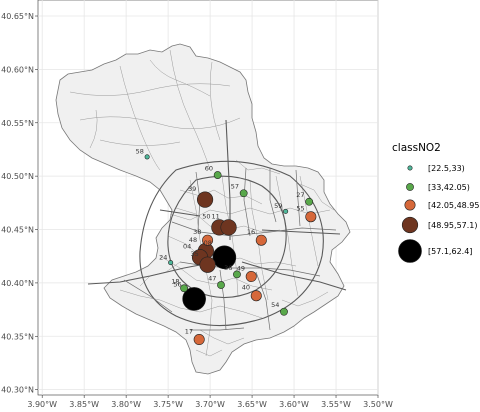 This screenshot has height=412, width=480. Describe the element at coordinates (449, 187) in the screenshot. I see `legend-label-2: [33,42.05)` at that location.